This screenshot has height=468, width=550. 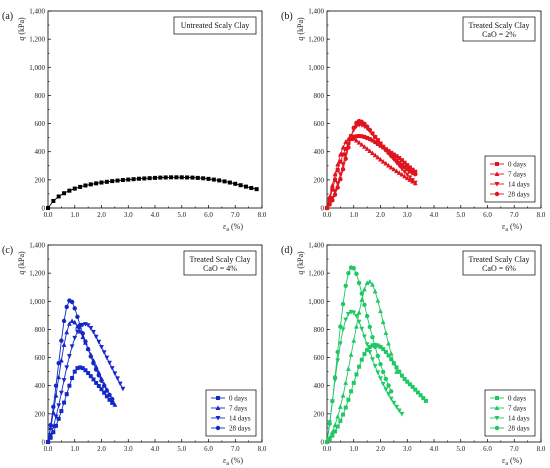 I want to click on panel-label: (c), so click(x=7, y=250).